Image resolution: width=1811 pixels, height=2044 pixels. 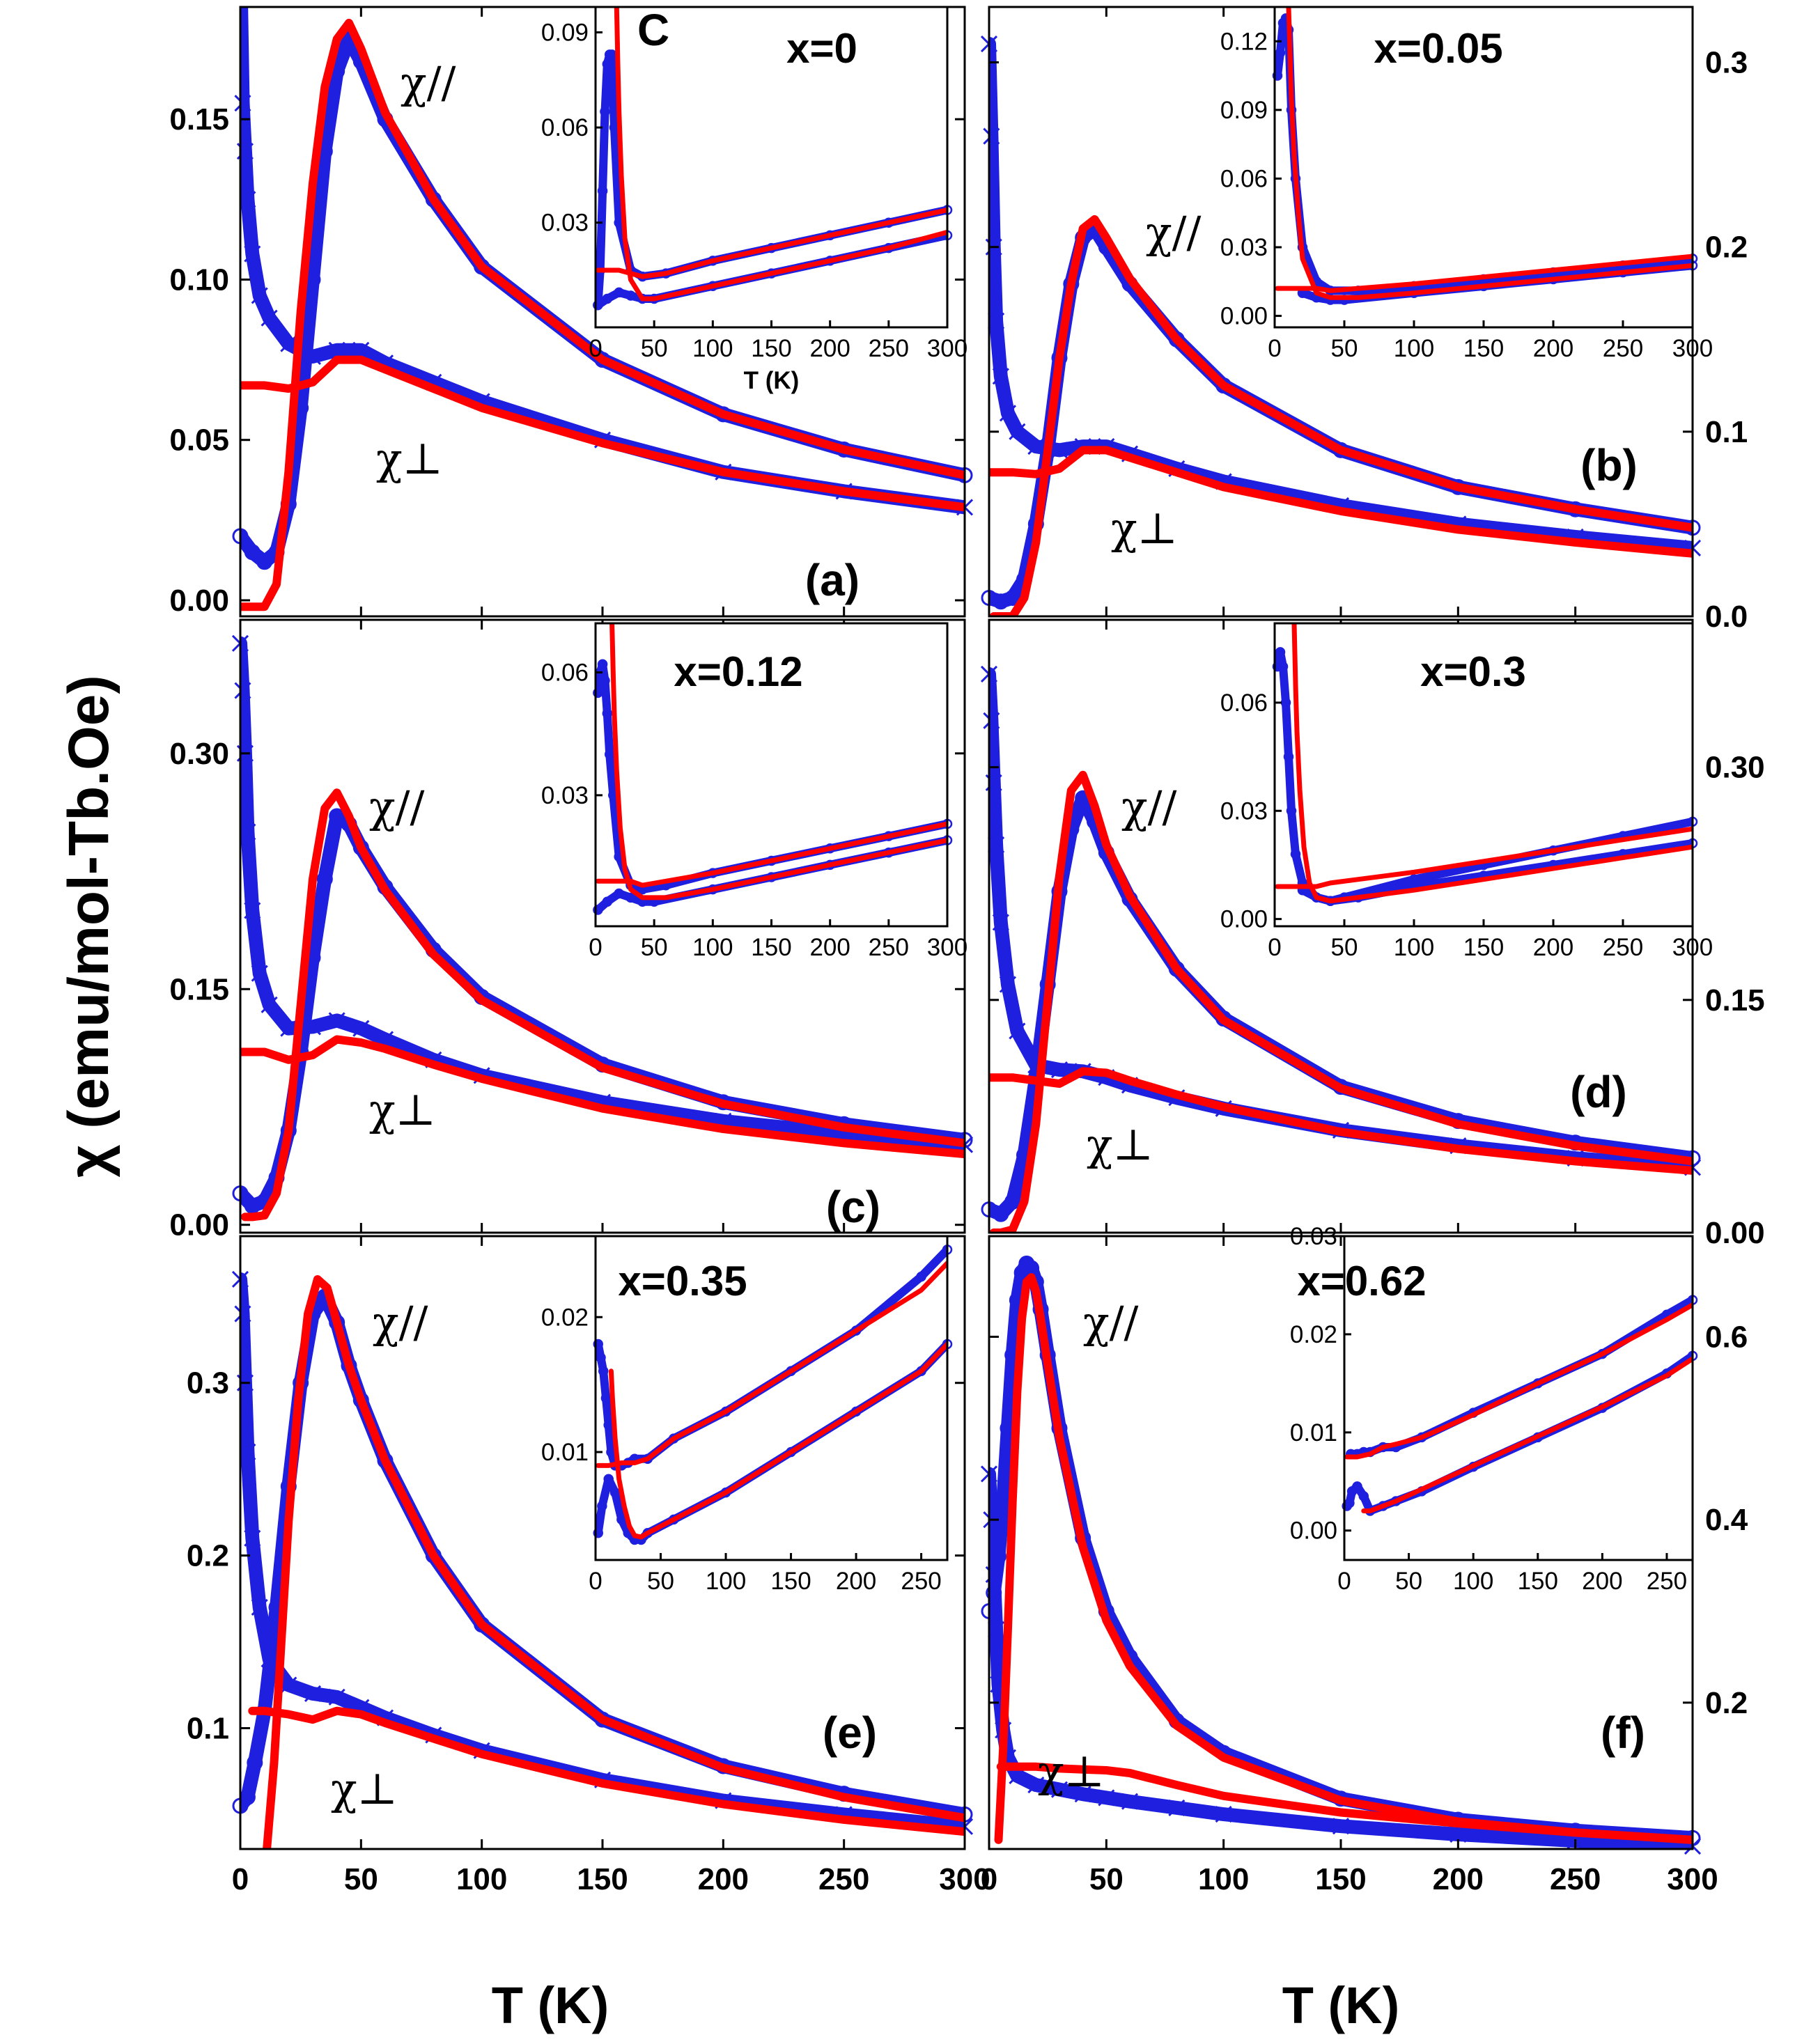 I want to click on inset: 0 50 100 150 200 250 0.00 0.01 0.02 0.03, so click(x=1494, y=1409).